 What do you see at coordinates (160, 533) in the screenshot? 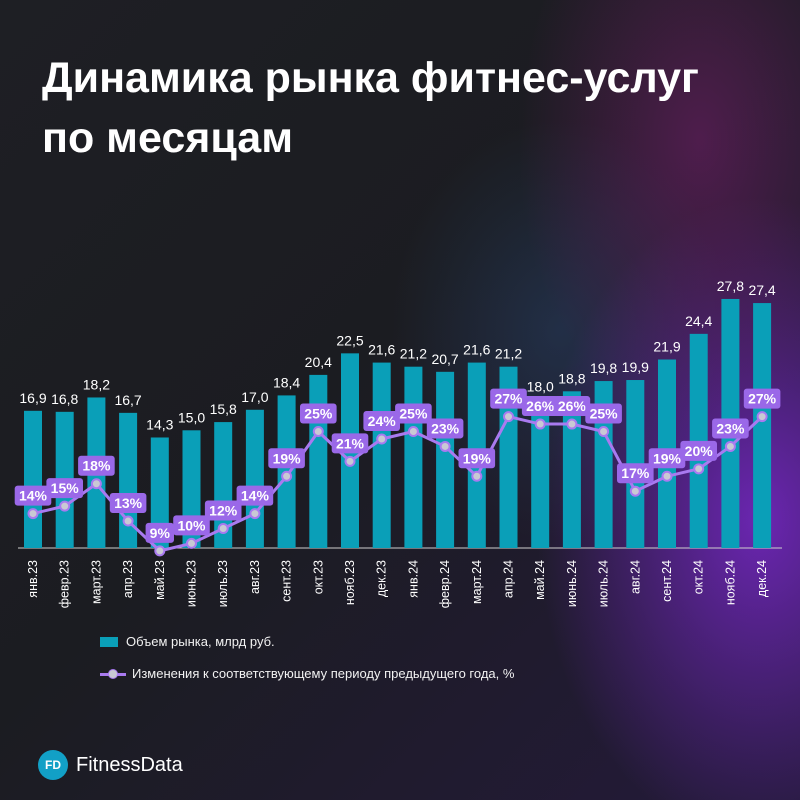
I see `line-value-label: 9%` at bounding box center [160, 533].